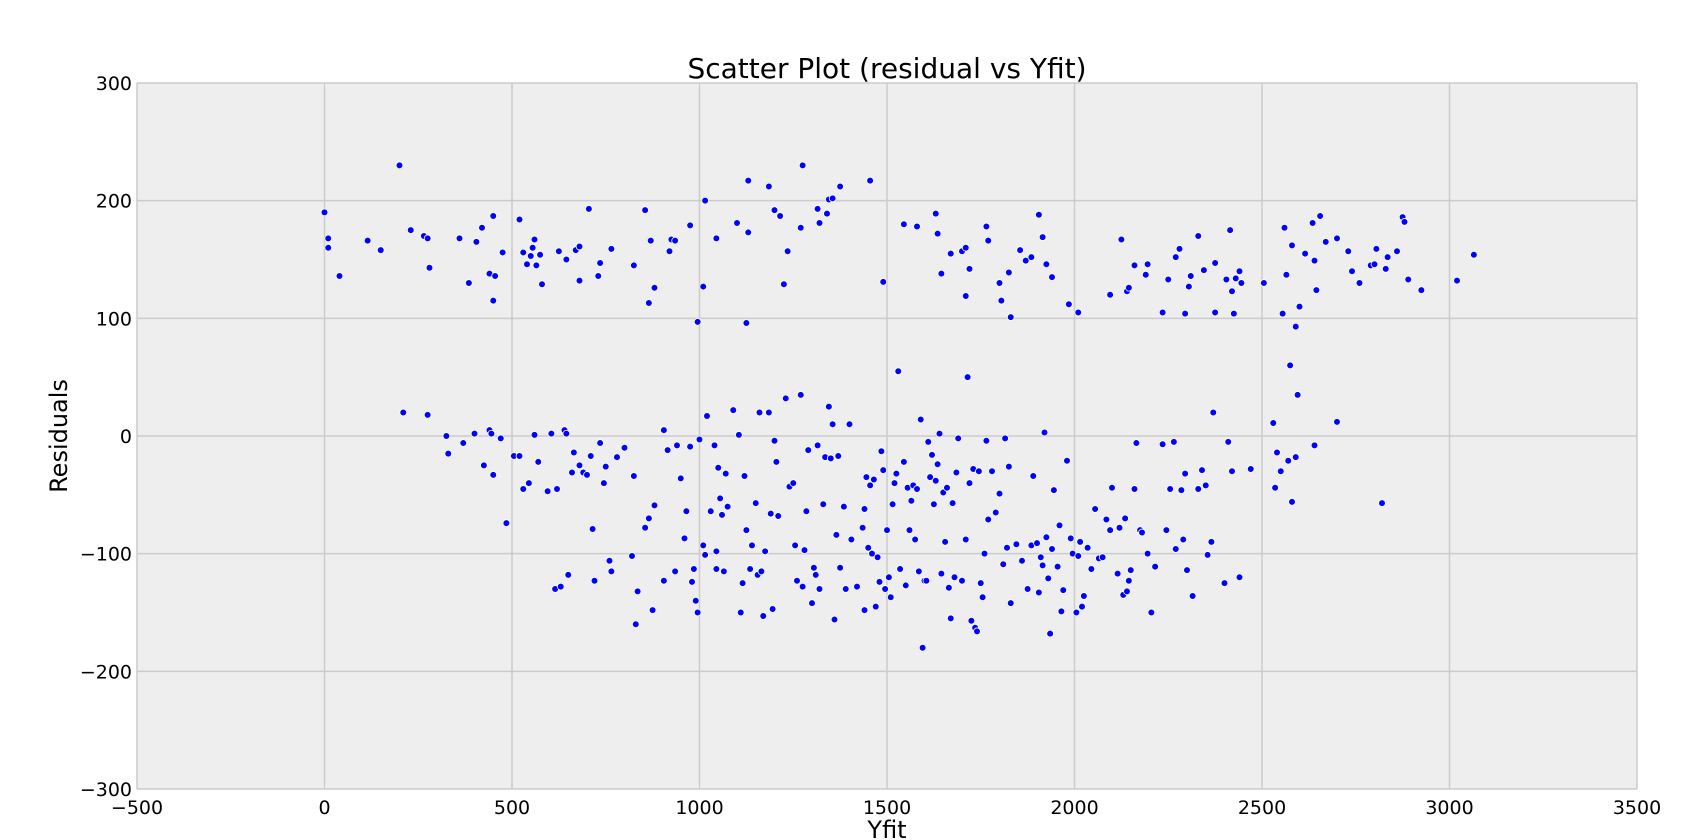 The width and height of the screenshot is (1707, 840). What do you see at coordinates (59, 436) in the screenshot?
I see `y-axis-label: Residuals` at bounding box center [59, 436].